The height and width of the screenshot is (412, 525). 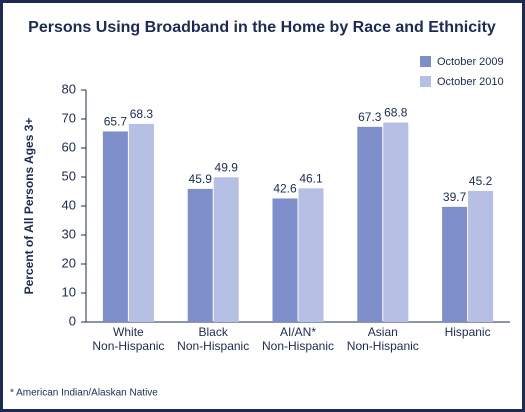 What do you see at coordinates (69, 88) in the screenshot?
I see `y-tick-label: 80` at bounding box center [69, 88].